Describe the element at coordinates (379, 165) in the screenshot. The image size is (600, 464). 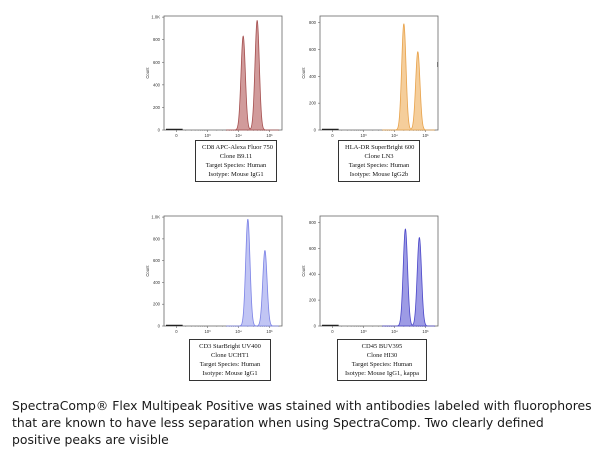
I see `legend-hla-dr-line-3: Target Species: Human` at that location.